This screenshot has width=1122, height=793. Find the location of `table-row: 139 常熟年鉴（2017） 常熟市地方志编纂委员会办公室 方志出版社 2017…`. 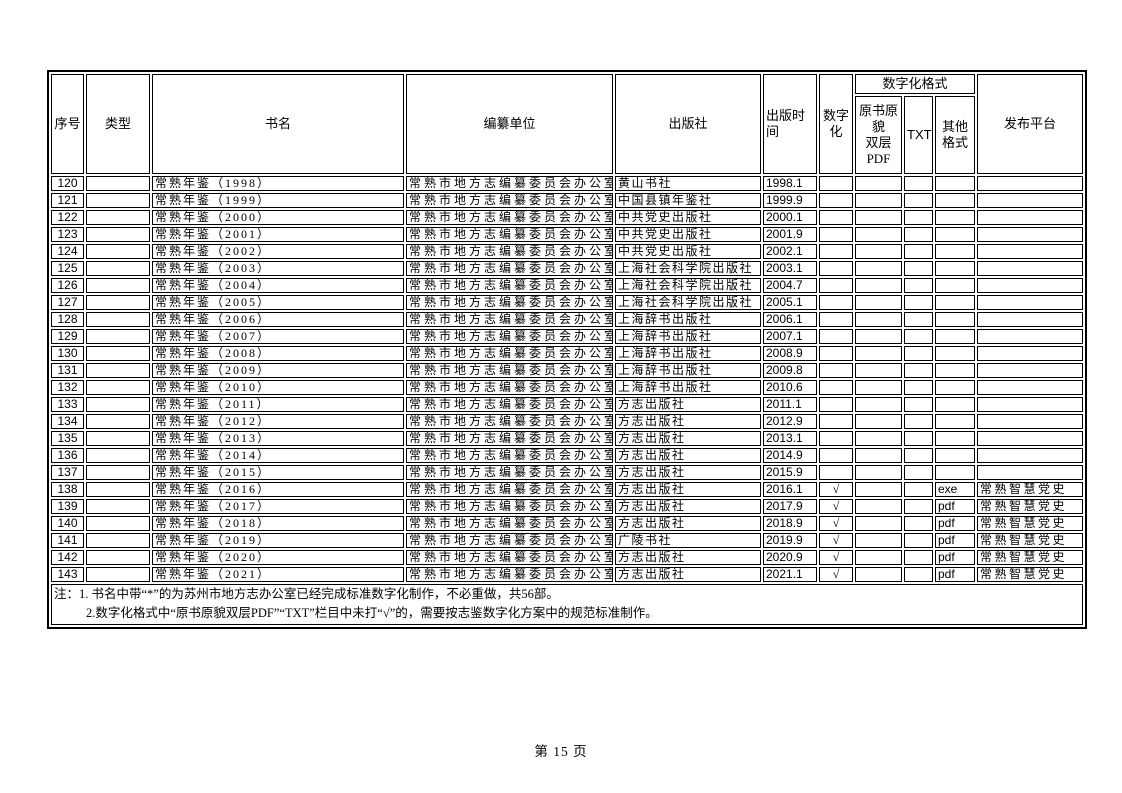

table-row: 139 常熟年鉴（2017） 常熟市地方志编纂委员会办公室 方志出版社 2017… is located at coordinates (567, 506).